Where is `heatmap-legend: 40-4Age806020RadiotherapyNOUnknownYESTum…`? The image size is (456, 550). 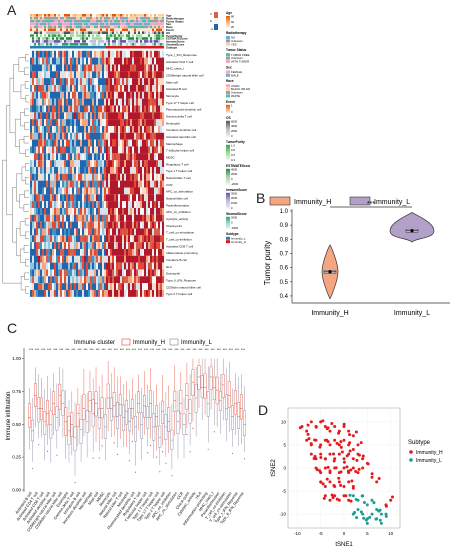 heatmap-legend: 40-4Age806020RadiotherapyNOUnknownYESTum… is located at coordinates (230, 127).